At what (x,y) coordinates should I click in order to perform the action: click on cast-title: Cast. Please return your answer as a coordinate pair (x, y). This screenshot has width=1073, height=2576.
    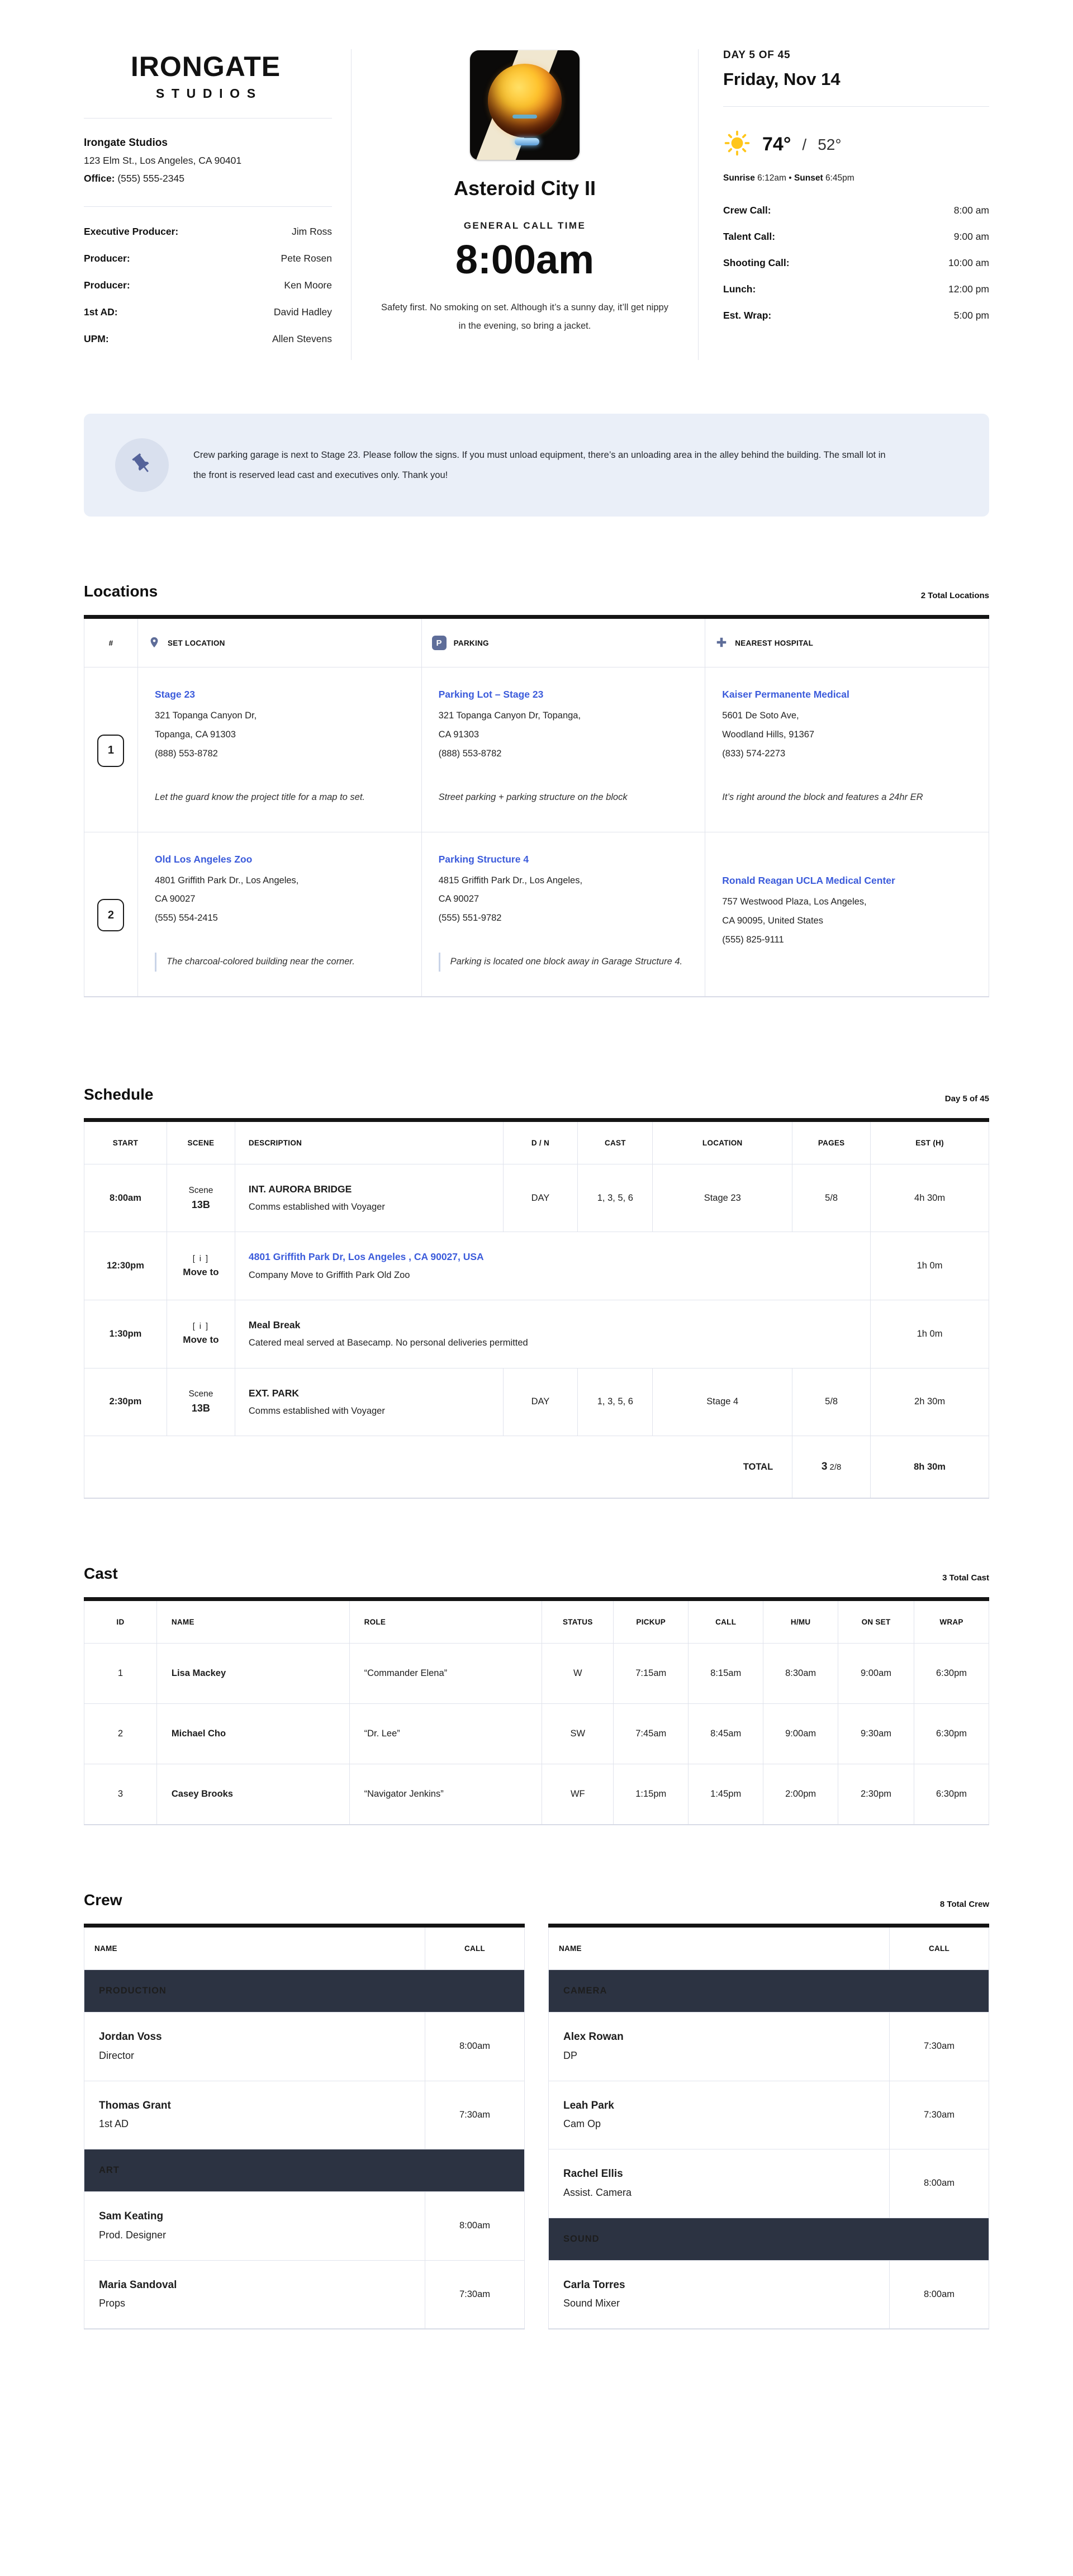
    Looking at the image, I should click on (101, 1574).